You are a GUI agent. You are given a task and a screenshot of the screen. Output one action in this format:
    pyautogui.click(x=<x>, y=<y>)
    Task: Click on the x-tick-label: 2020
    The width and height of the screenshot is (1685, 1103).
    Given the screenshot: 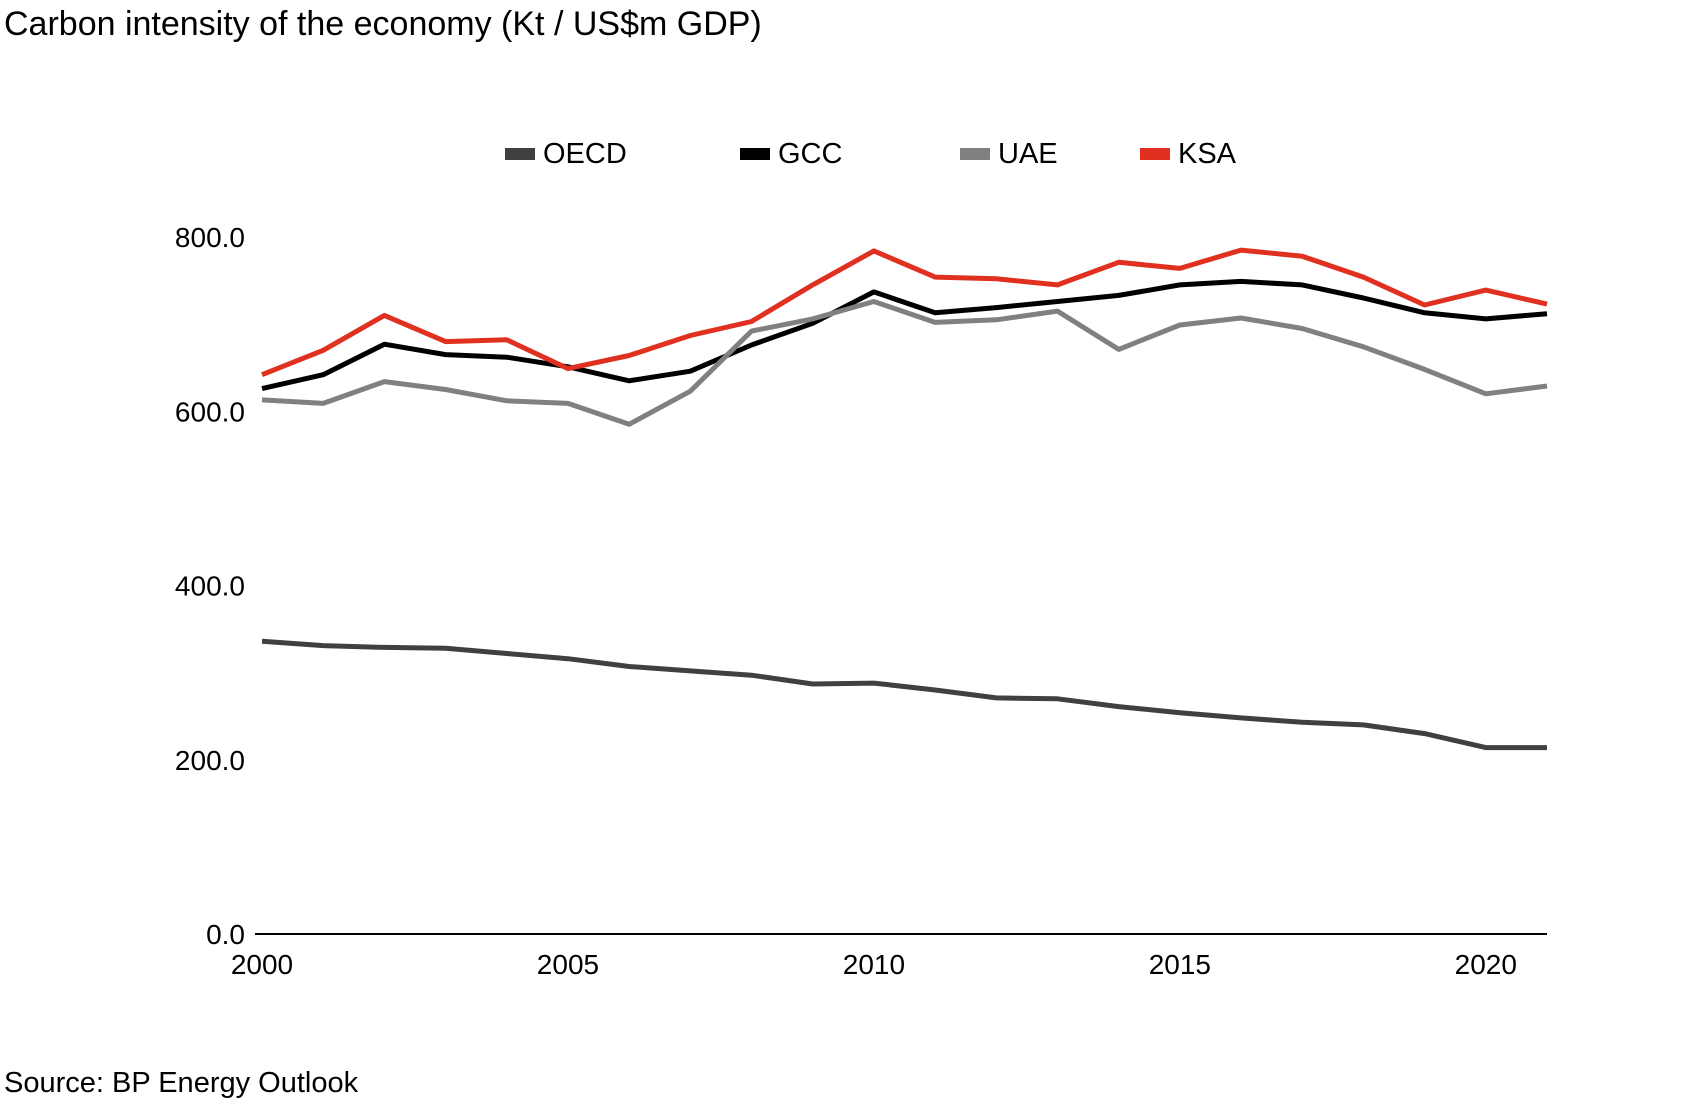 What is the action you would take?
    pyautogui.click(x=1486, y=964)
    